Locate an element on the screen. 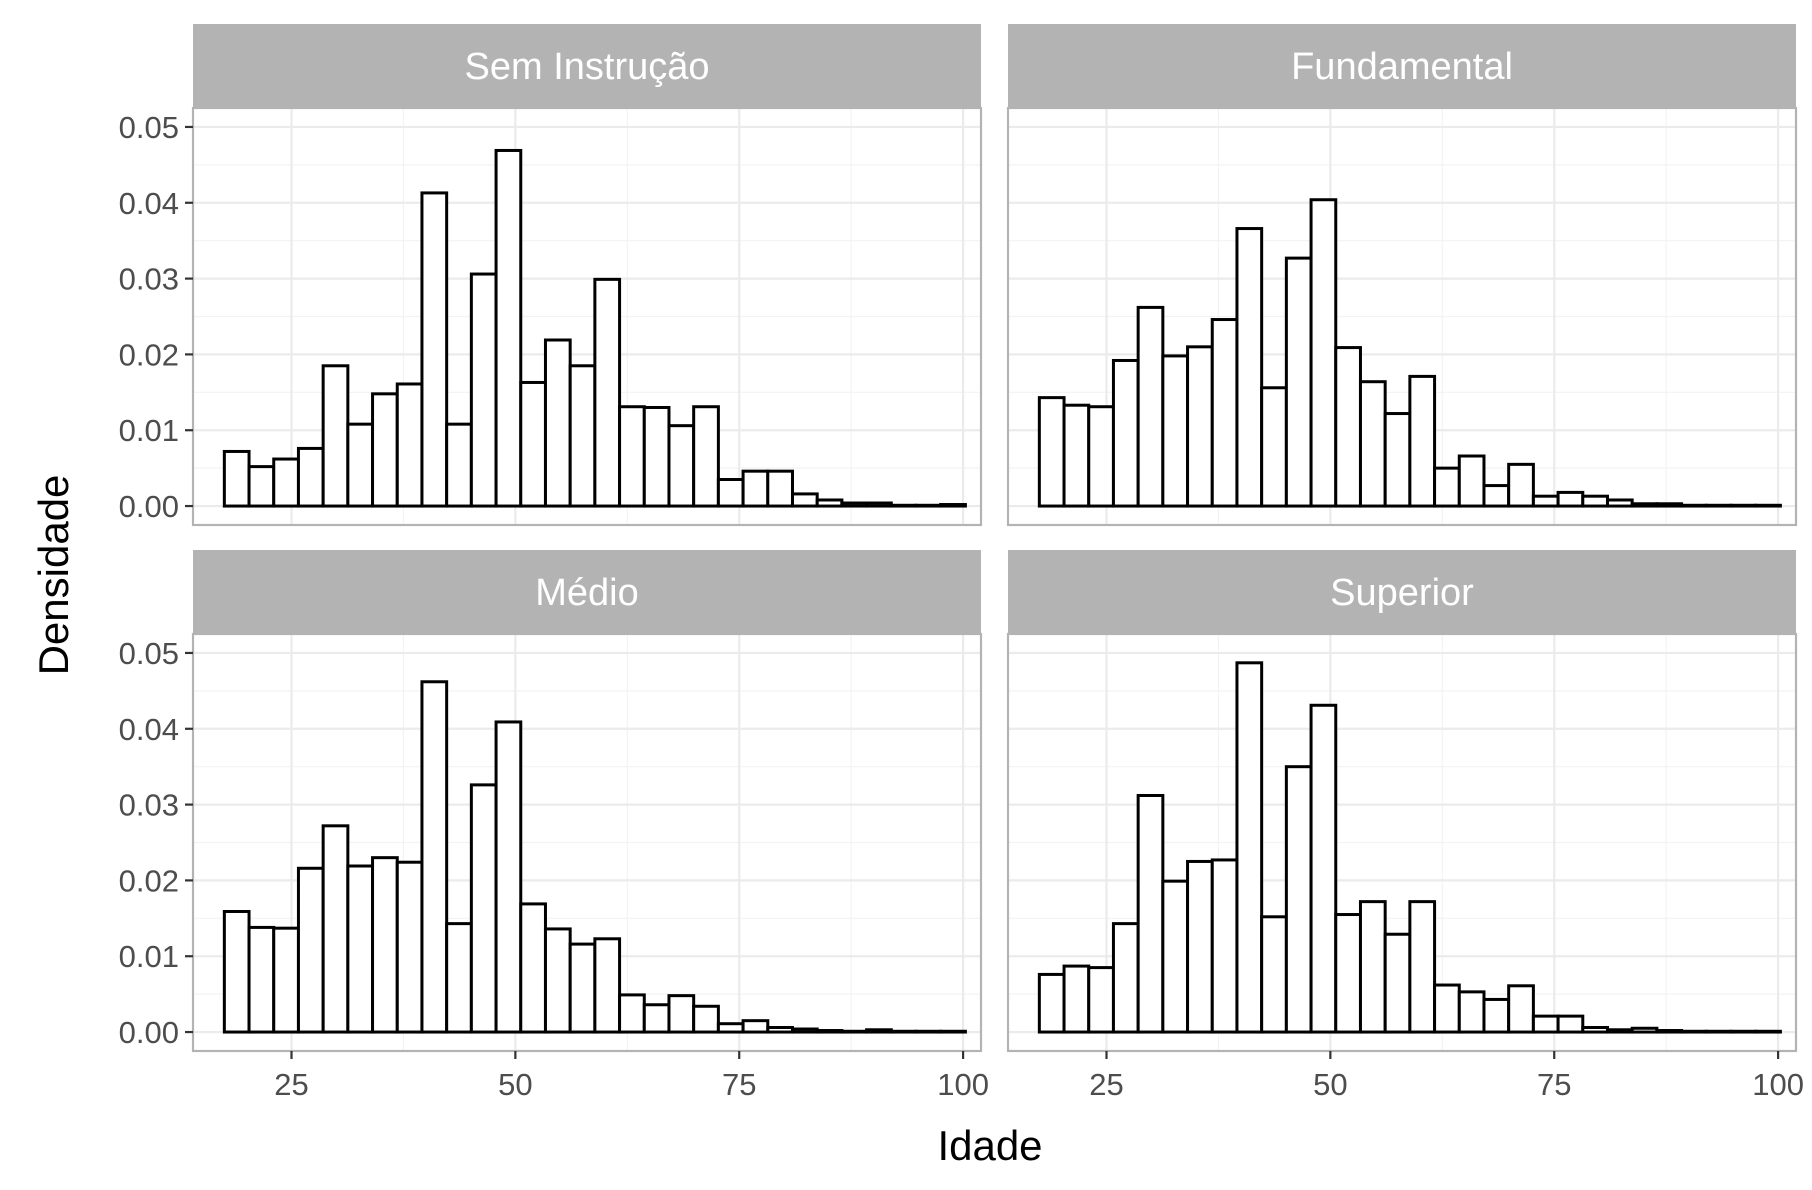 This screenshot has width=1812, height=1190. x-tick-label: 75 is located at coordinates (739, 1084).